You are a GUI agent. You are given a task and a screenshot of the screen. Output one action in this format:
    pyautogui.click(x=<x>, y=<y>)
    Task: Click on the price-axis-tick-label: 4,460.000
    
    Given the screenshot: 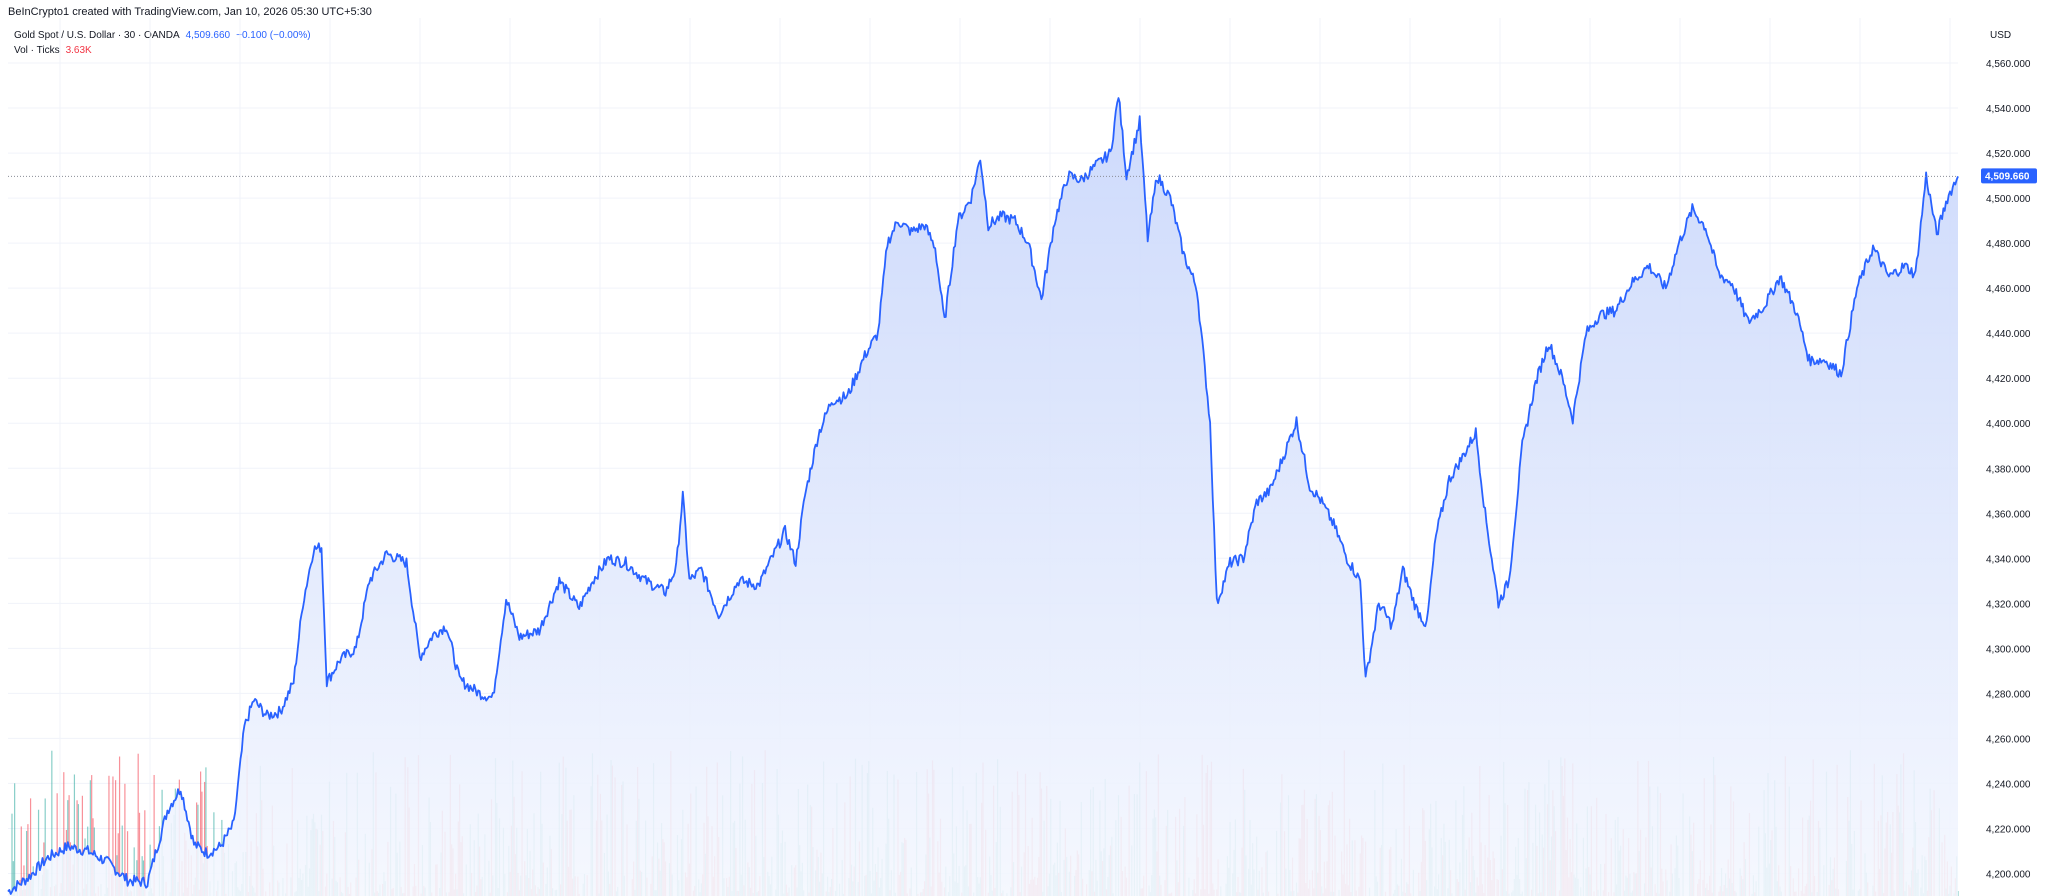 What is the action you would take?
    pyautogui.click(x=2008, y=289)
    